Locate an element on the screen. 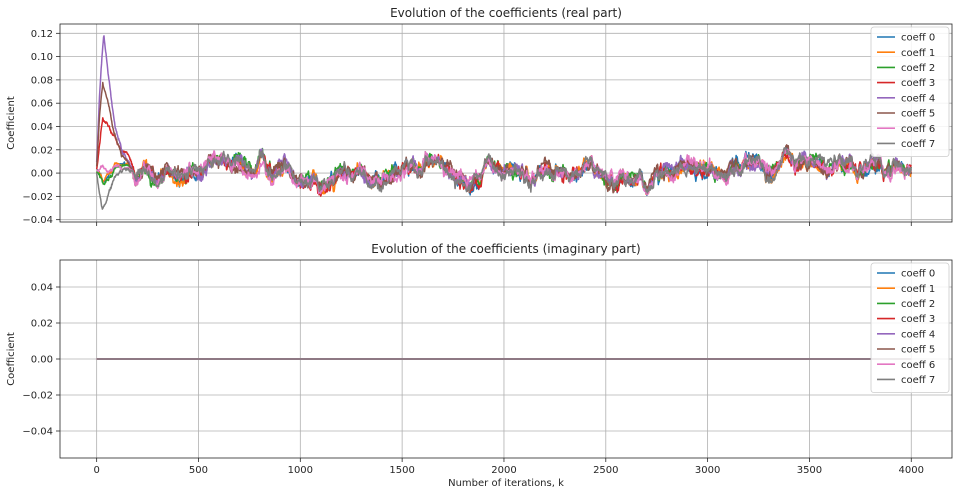 This screenshot has width=962, height=500. x-tick-label: 2500 is located at coordinates (605, 470).